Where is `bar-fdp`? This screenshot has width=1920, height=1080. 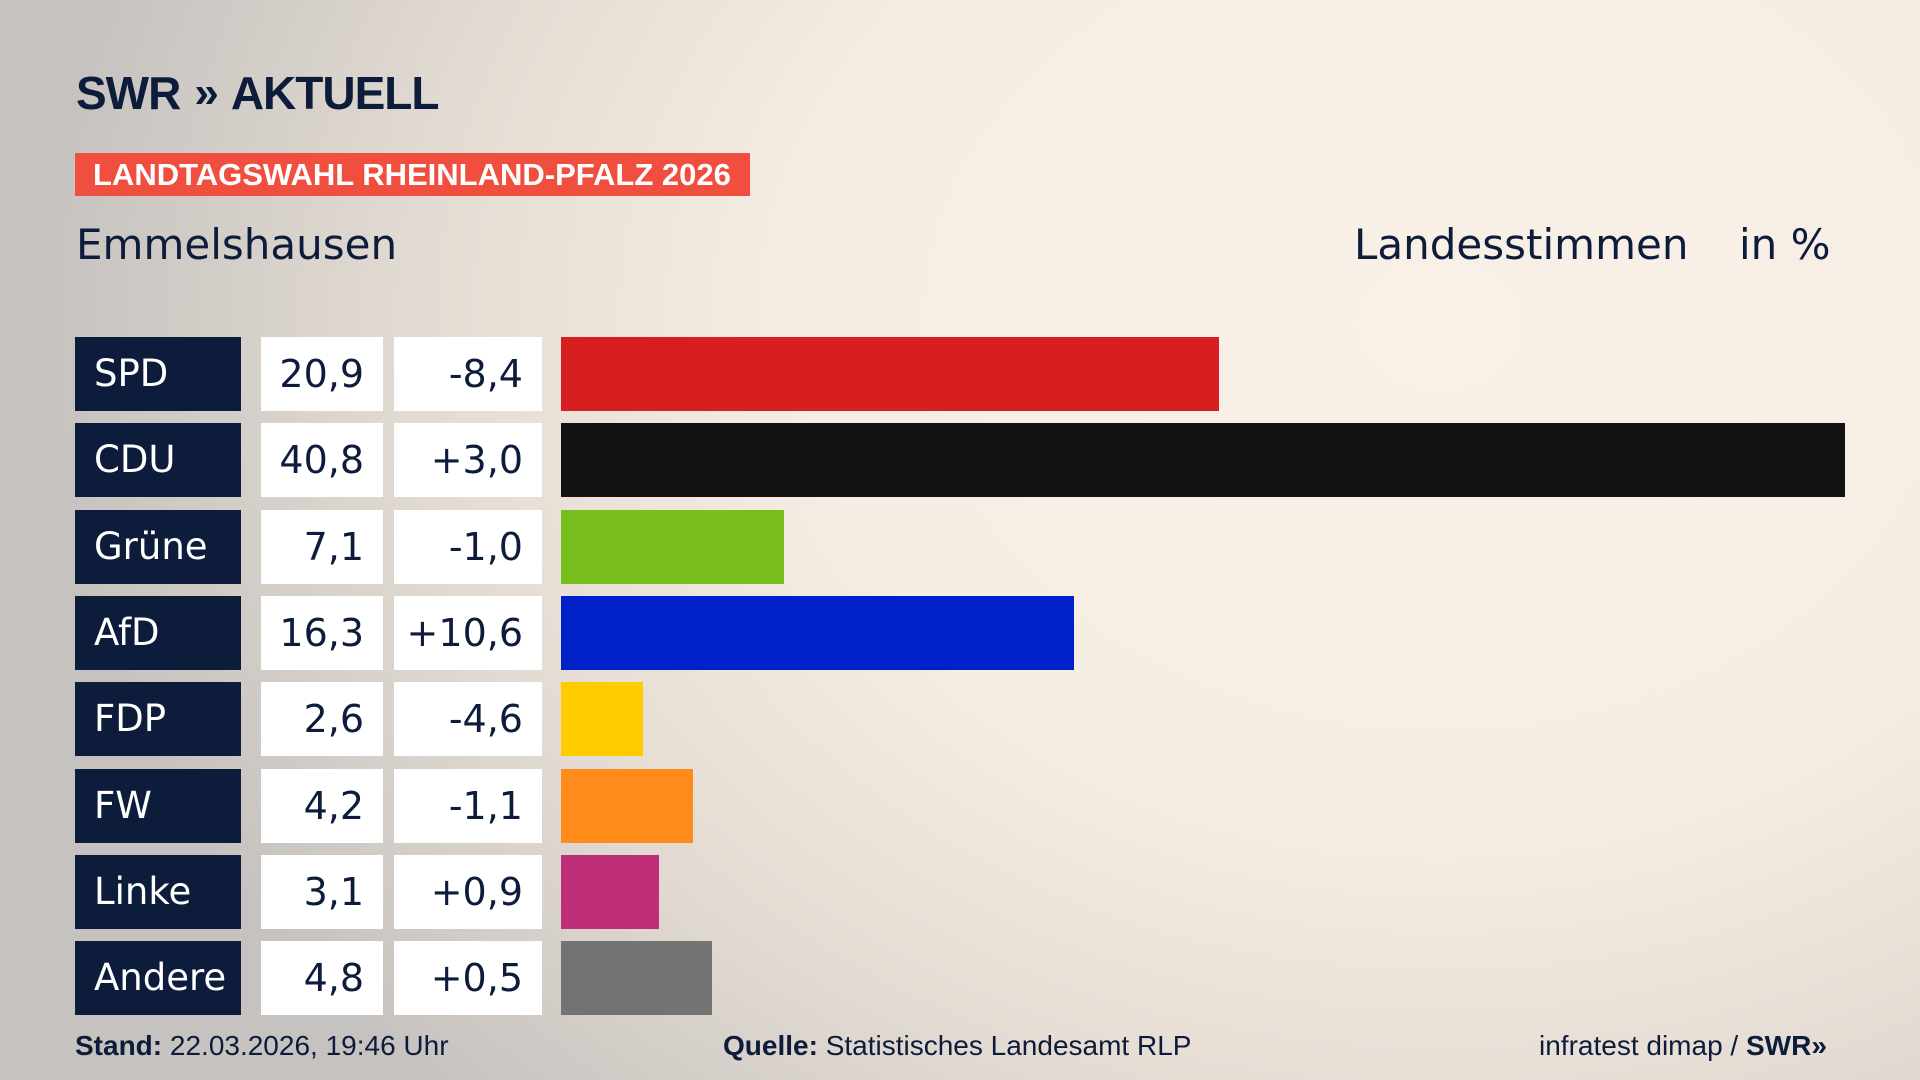 bar-fdp is located at coordinates (602, 719).